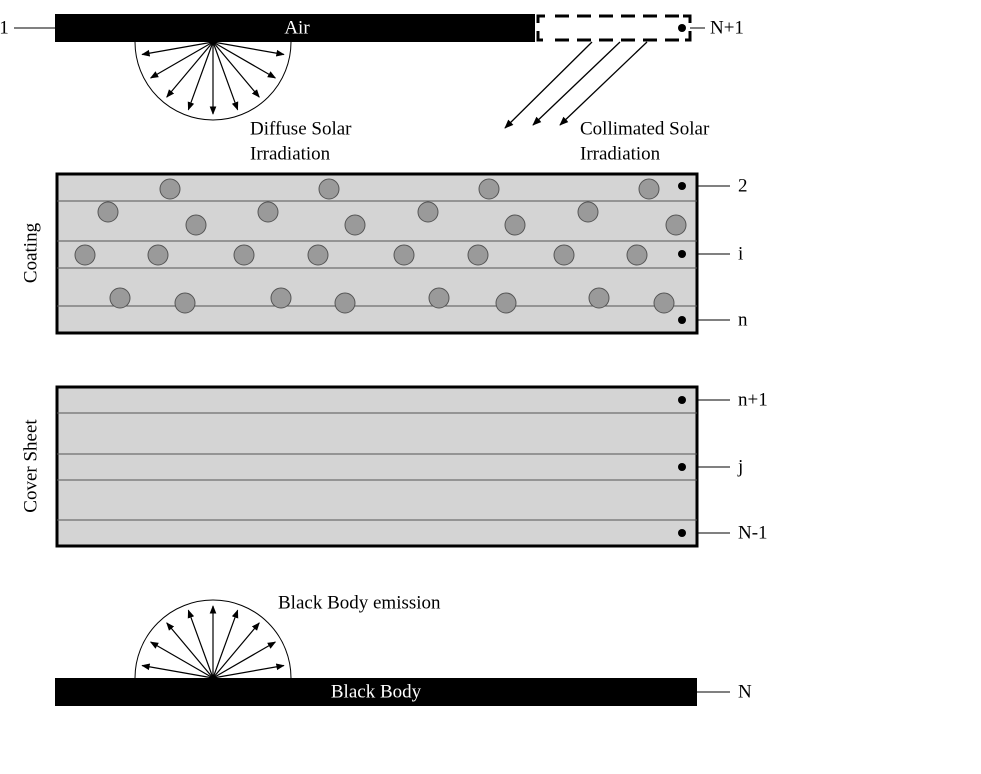 The height and width of the screenshot is (774, 981). Describe the element at coordinates (727, 27) in the screenshot. I see `node-label: N+1` at that location.